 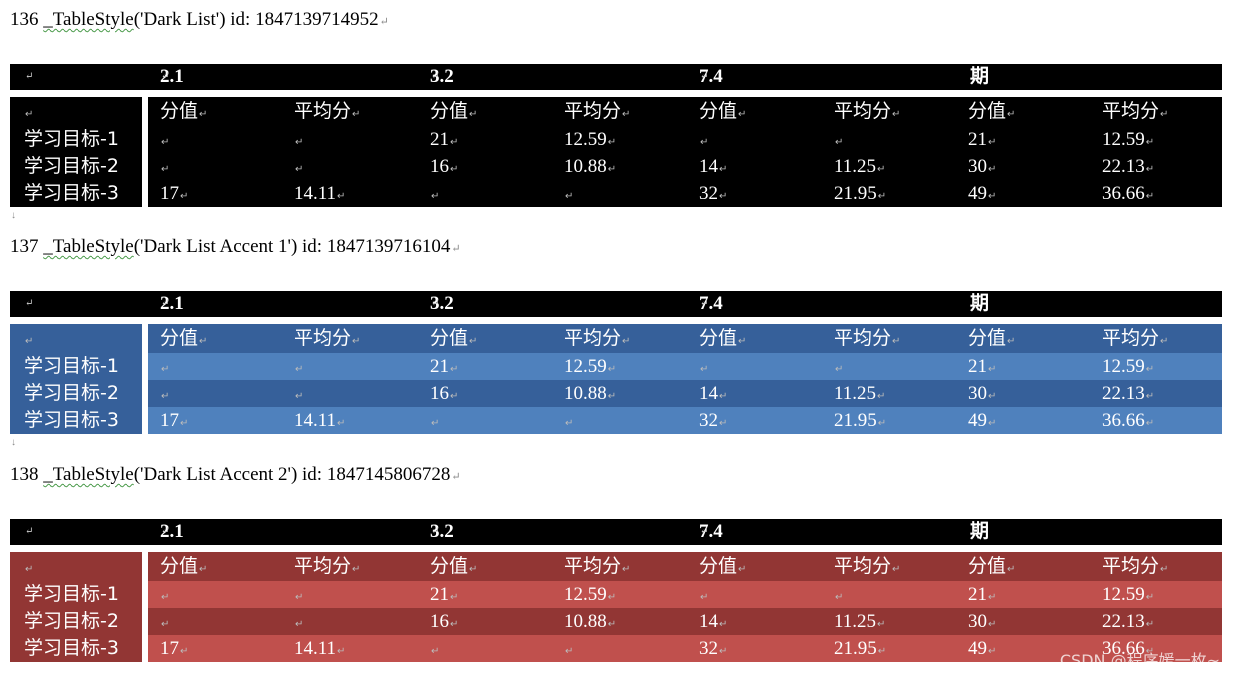 I want to click on table-cell: 32↵, so click(x=713, y=422).